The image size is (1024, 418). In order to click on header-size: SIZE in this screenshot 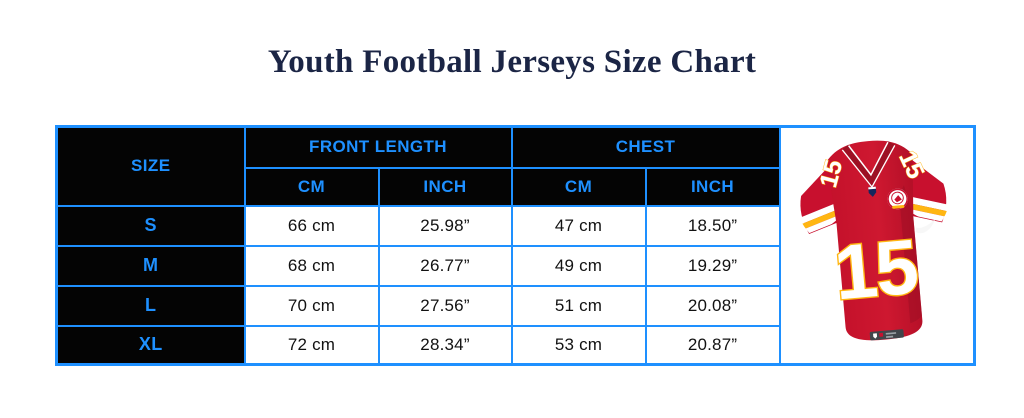, I will do `click(150, 166)`.